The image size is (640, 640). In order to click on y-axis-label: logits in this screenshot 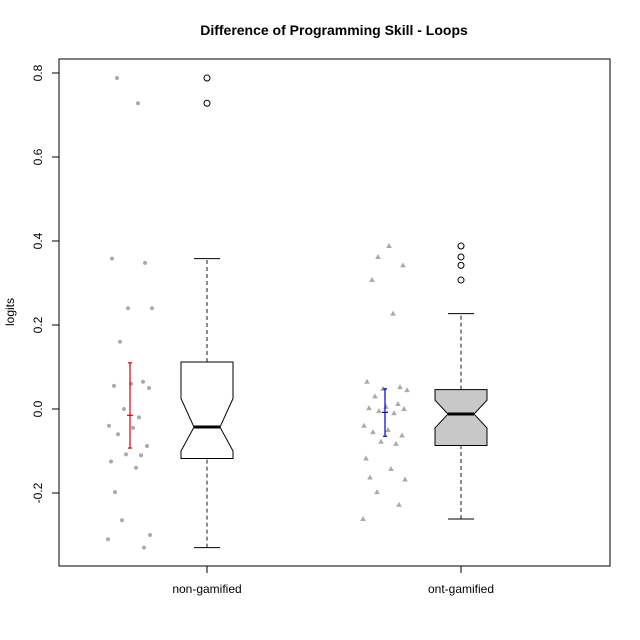, I will do `click(10, 312)`.